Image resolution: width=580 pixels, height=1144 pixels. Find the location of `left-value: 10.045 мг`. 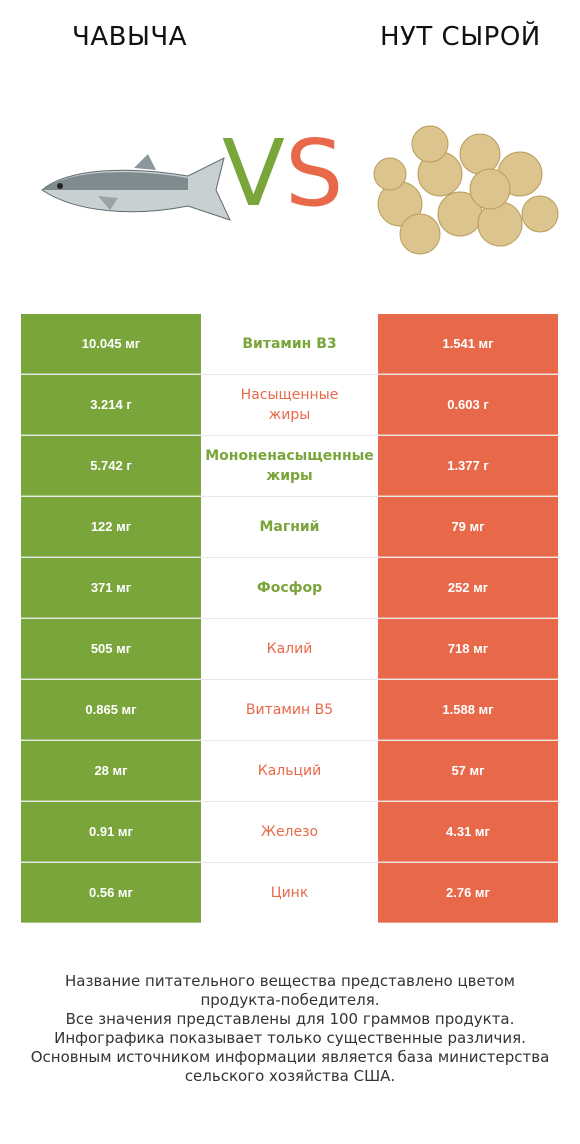

left-value: 10.045 мг is located at coordinates (111, 344).